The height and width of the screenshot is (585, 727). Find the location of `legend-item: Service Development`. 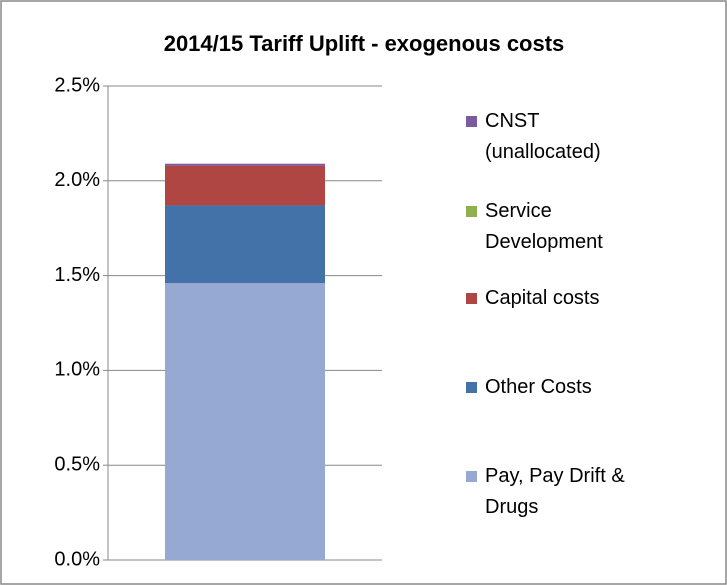

legend-item: Service Development is located at coordinates (556, 227).